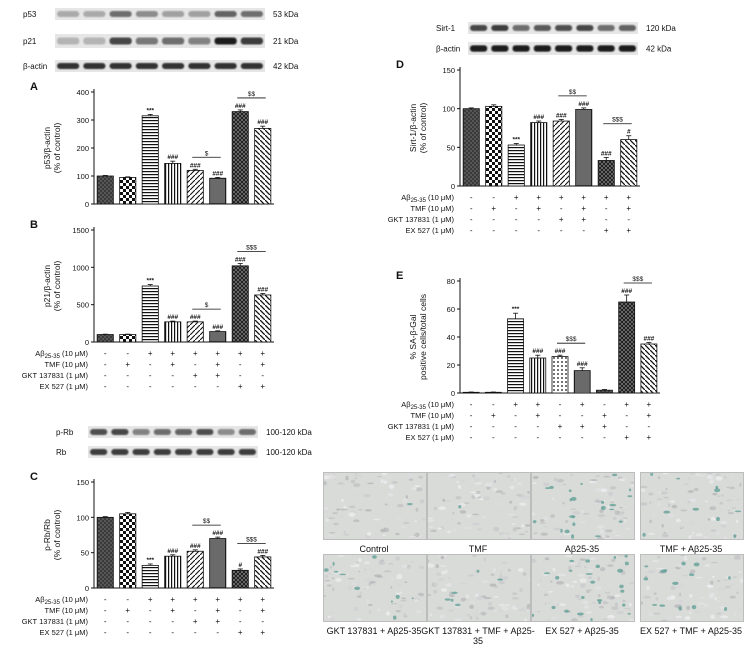 The image size is (756, 660). I want to click on micrograph-texture, so click(691, 506).